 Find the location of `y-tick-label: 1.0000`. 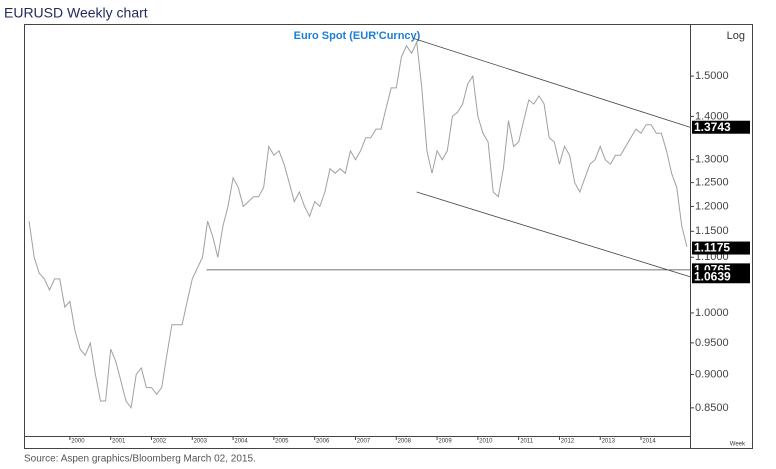

y-tick-label: 1.0000 is located at coordinates (712, 313).